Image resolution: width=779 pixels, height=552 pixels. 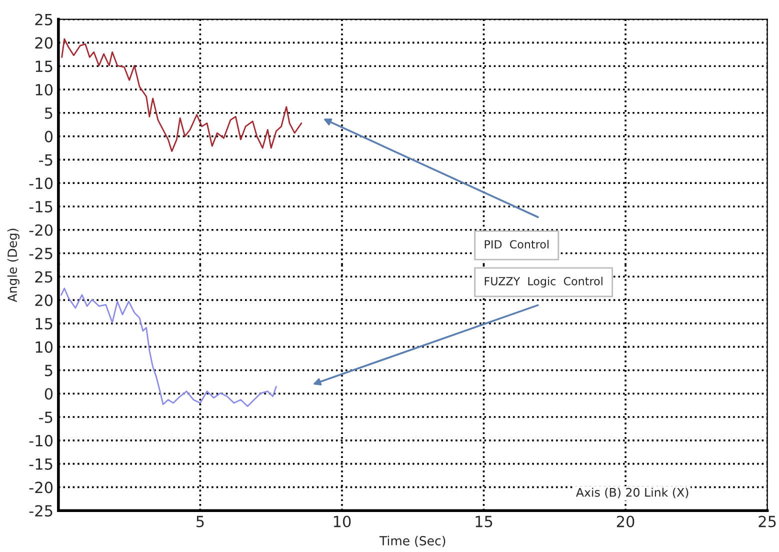 What do you see at coordinates (13, 265) in the screenshot?
I see `y-axis-title: Angle (Deg)` at bounding box center [13, 265].